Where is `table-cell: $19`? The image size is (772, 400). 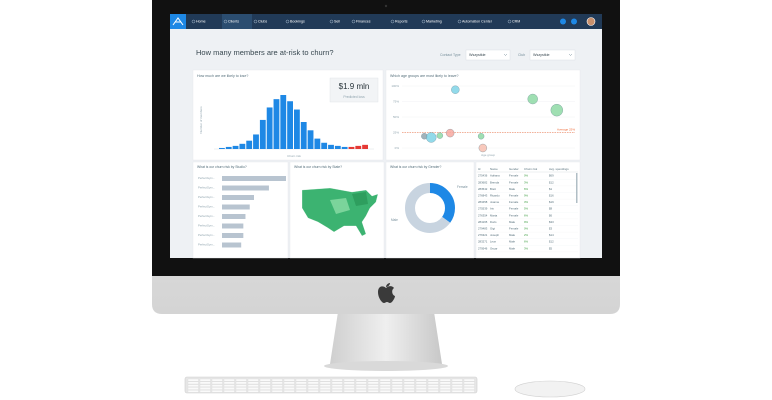 table-cell: $19 is located at coordinates (551, 202).